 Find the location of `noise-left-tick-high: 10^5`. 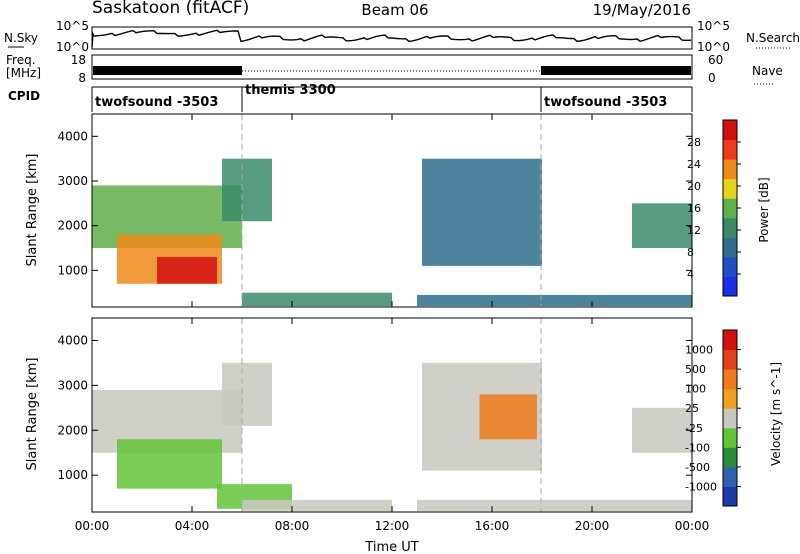

noise-left-tick-high: 10^5 is located at coordinates (72, 26).